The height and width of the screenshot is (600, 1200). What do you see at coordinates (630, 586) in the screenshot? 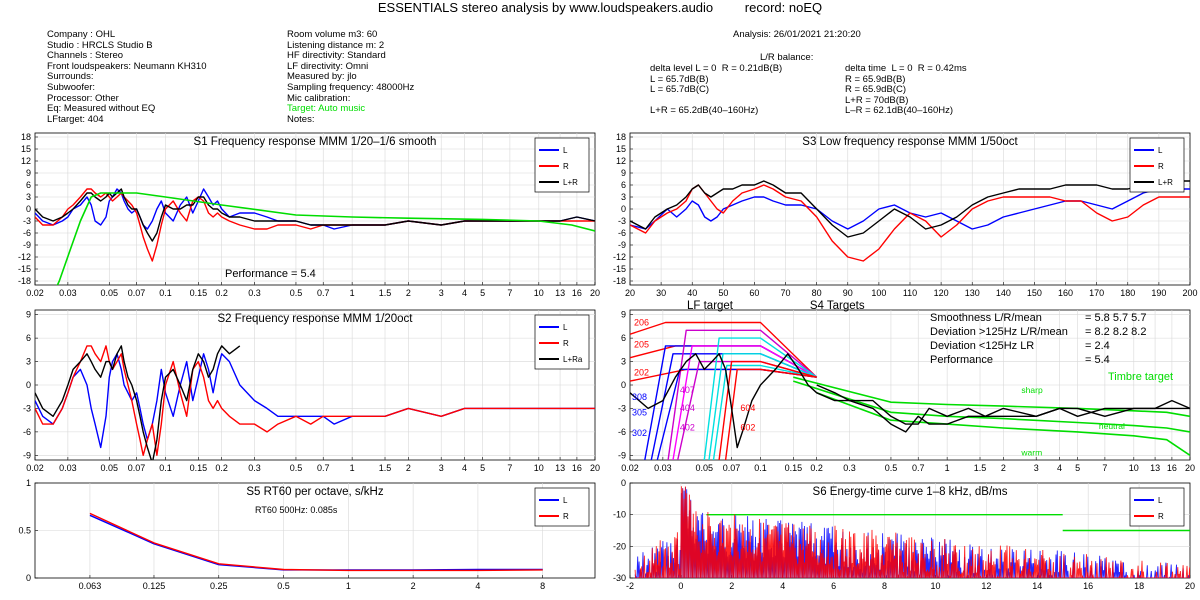
I see `tick-label-x: -2` at bounding box center [630, 586].